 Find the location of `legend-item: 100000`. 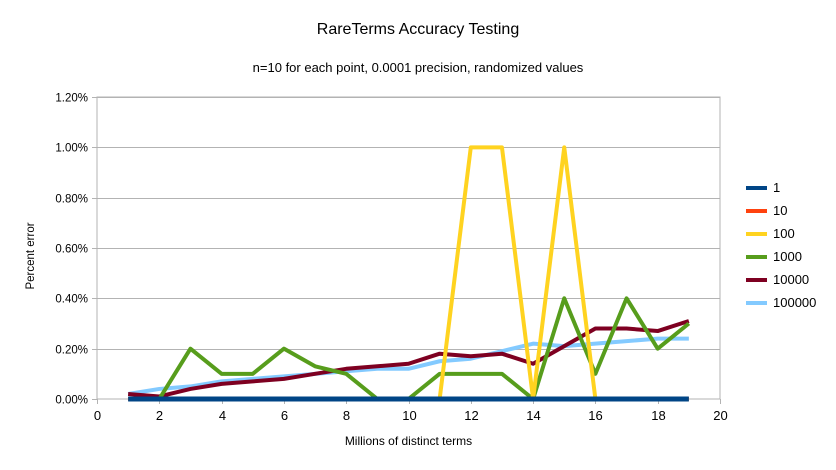

legend-item: 100000 is located at coordinates (781, 302).